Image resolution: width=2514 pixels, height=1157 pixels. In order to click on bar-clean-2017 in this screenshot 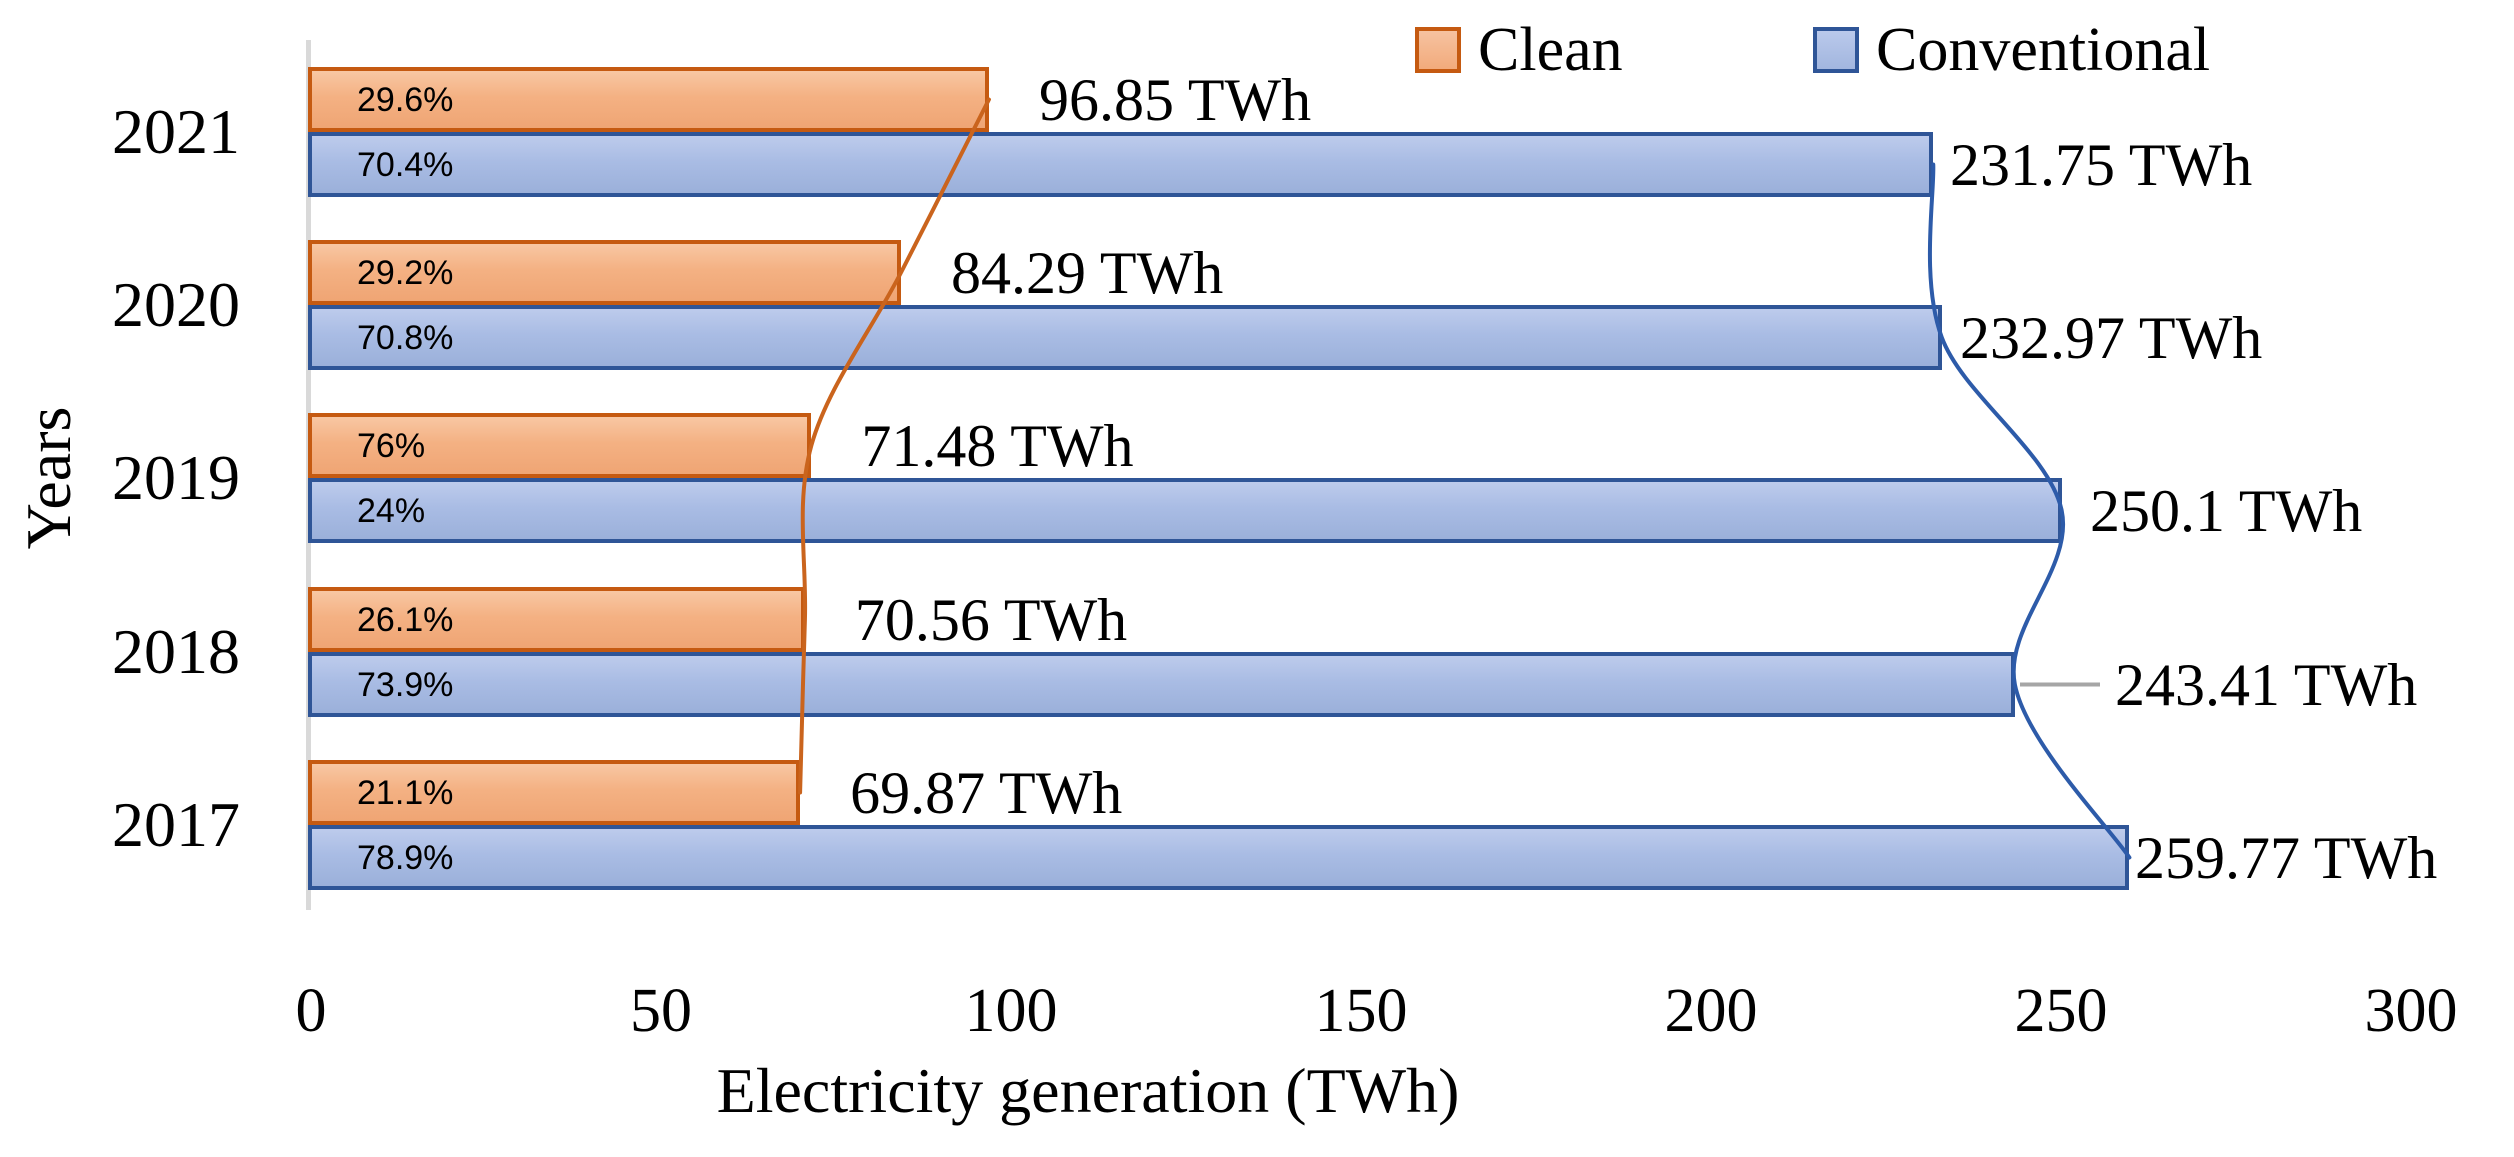, I will do `click(554, 792)`.